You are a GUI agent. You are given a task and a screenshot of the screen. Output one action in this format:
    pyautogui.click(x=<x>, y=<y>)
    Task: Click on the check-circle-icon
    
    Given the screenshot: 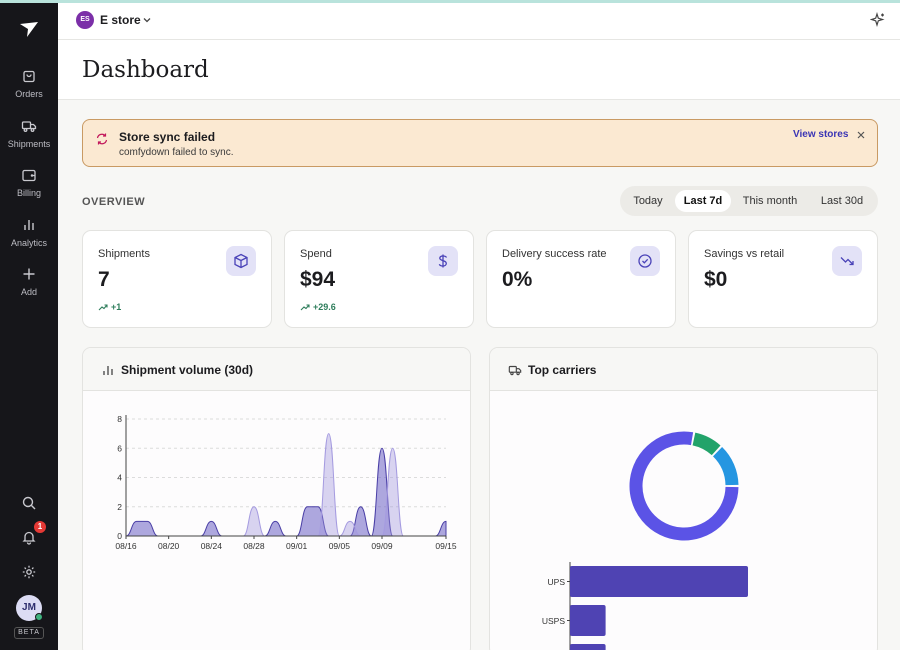 What is the action you would take?
    pyautogui.click(x=645, y=261)
    